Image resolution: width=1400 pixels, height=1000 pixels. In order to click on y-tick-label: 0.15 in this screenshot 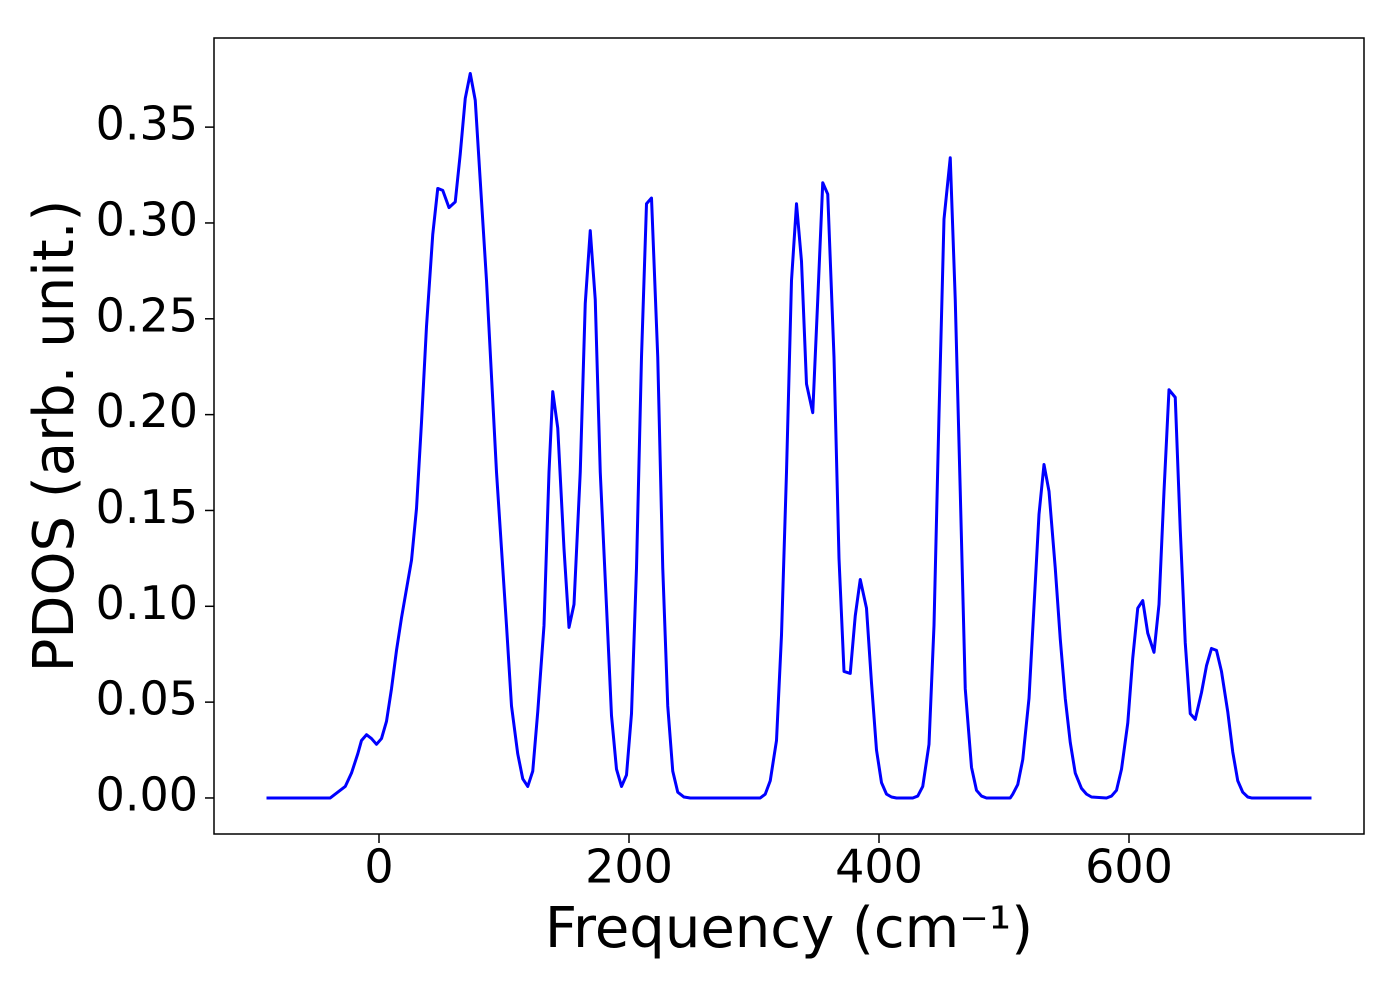, I will do `click(147, 507)`.